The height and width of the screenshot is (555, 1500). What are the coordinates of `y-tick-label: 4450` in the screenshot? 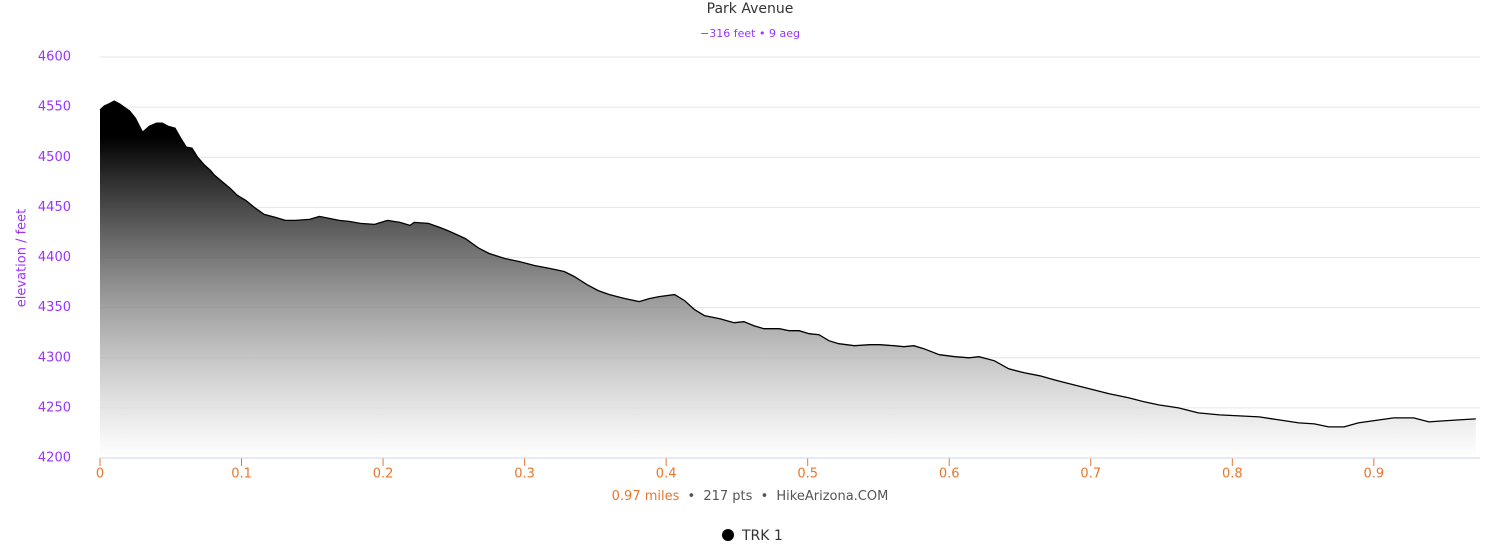 It's located at (54, 207).